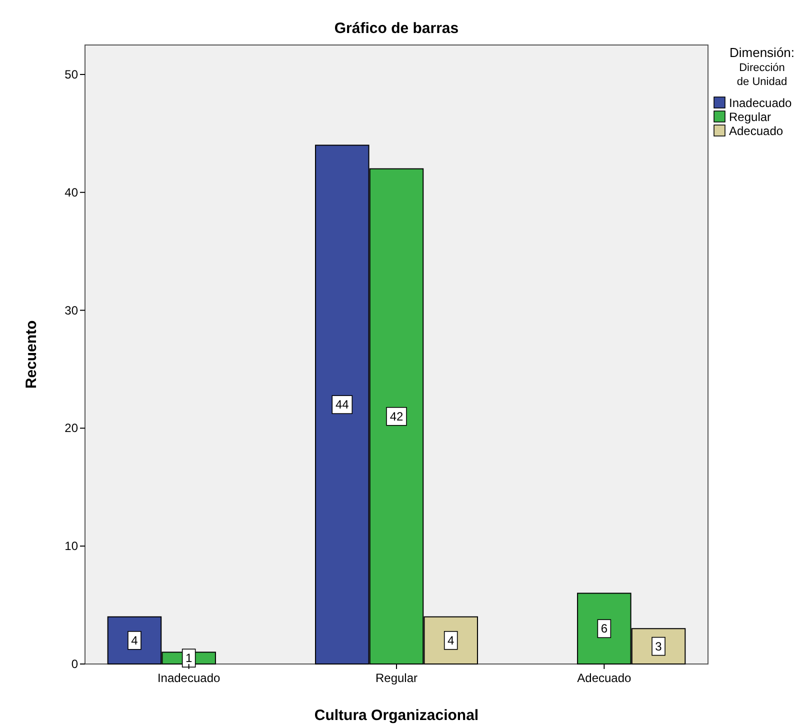 Image resolution: width=808 pixels, height=724 pixels. I want to click on data-label: 1, so click(188, 658).